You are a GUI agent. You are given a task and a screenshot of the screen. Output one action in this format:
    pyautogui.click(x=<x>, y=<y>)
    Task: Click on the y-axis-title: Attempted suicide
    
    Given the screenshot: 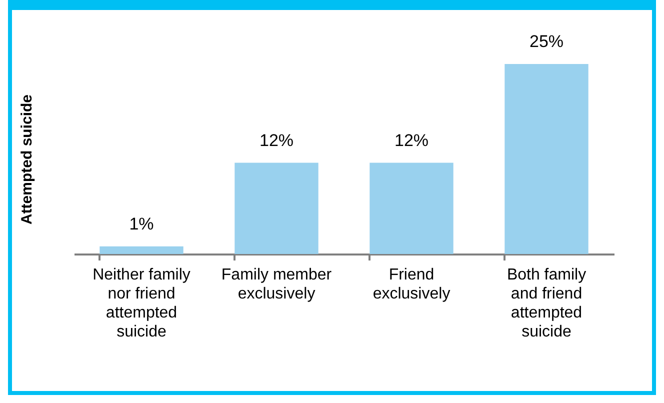 What is the action you would take?
    pyautogui.click(x=27, y=159)
    